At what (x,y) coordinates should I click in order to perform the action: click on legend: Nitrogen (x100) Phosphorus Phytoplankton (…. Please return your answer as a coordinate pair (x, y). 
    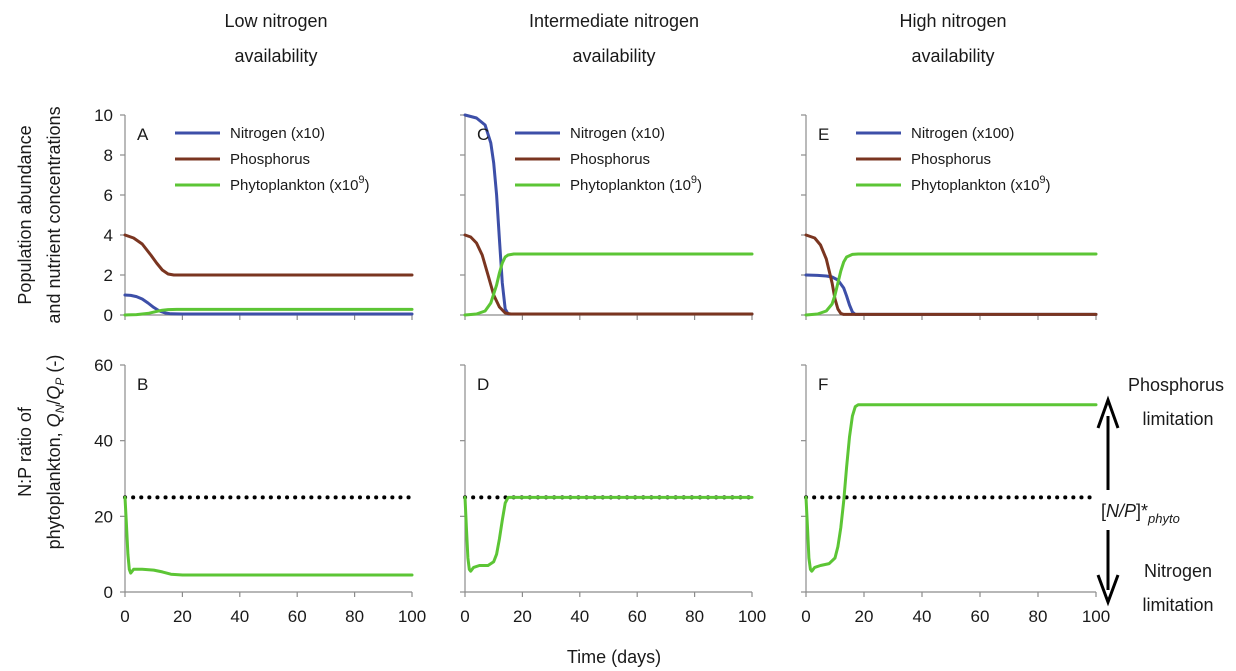
    Looking at the image, I should click on (953, 159).